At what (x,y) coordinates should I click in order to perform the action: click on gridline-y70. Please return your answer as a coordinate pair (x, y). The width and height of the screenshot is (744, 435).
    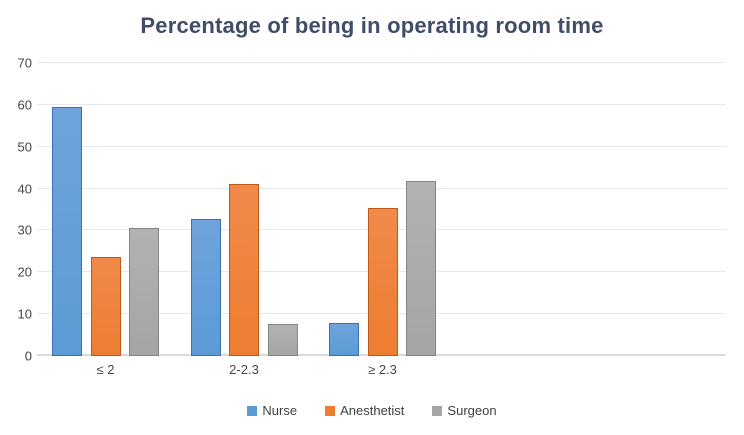
    Looking at the image, I should click on (381, 62).